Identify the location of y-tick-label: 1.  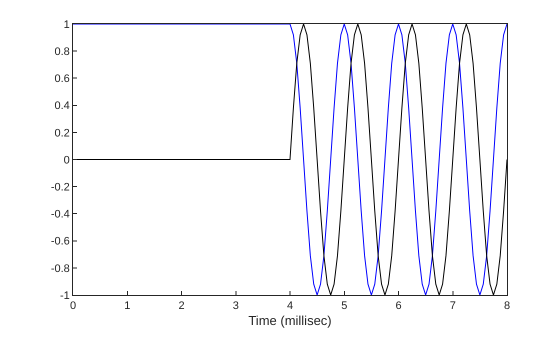
(67, 24).